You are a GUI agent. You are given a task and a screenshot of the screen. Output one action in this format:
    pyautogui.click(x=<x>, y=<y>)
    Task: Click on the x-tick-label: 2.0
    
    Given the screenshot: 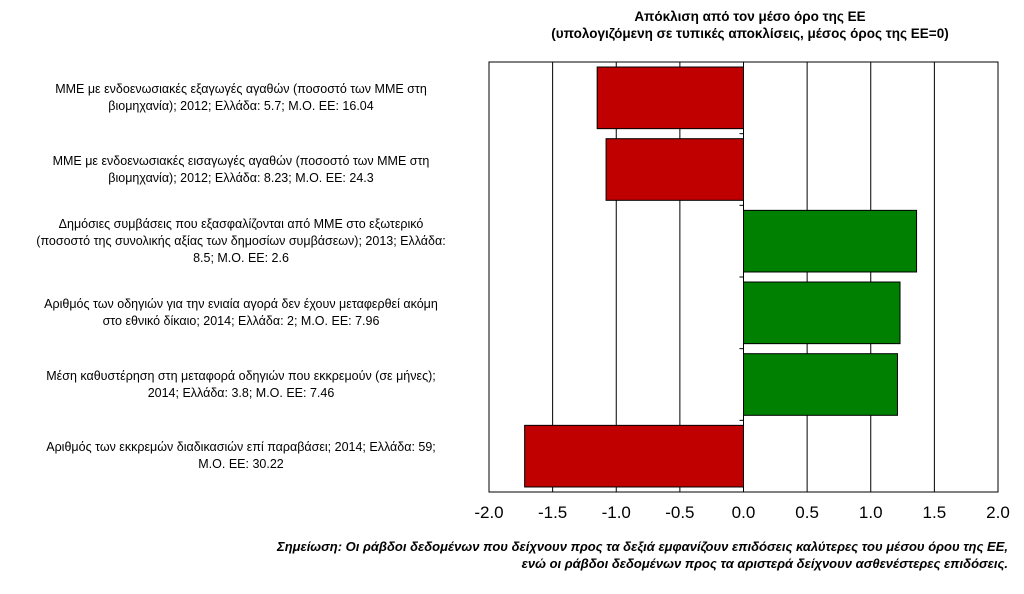 What is the action you would take?
    pyautogui.click(x=998, y=512)
    